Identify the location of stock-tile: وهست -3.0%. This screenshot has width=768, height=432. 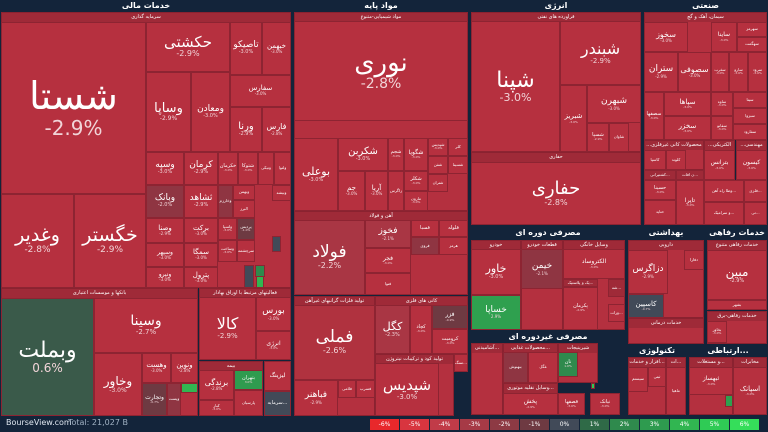
(156, 368).